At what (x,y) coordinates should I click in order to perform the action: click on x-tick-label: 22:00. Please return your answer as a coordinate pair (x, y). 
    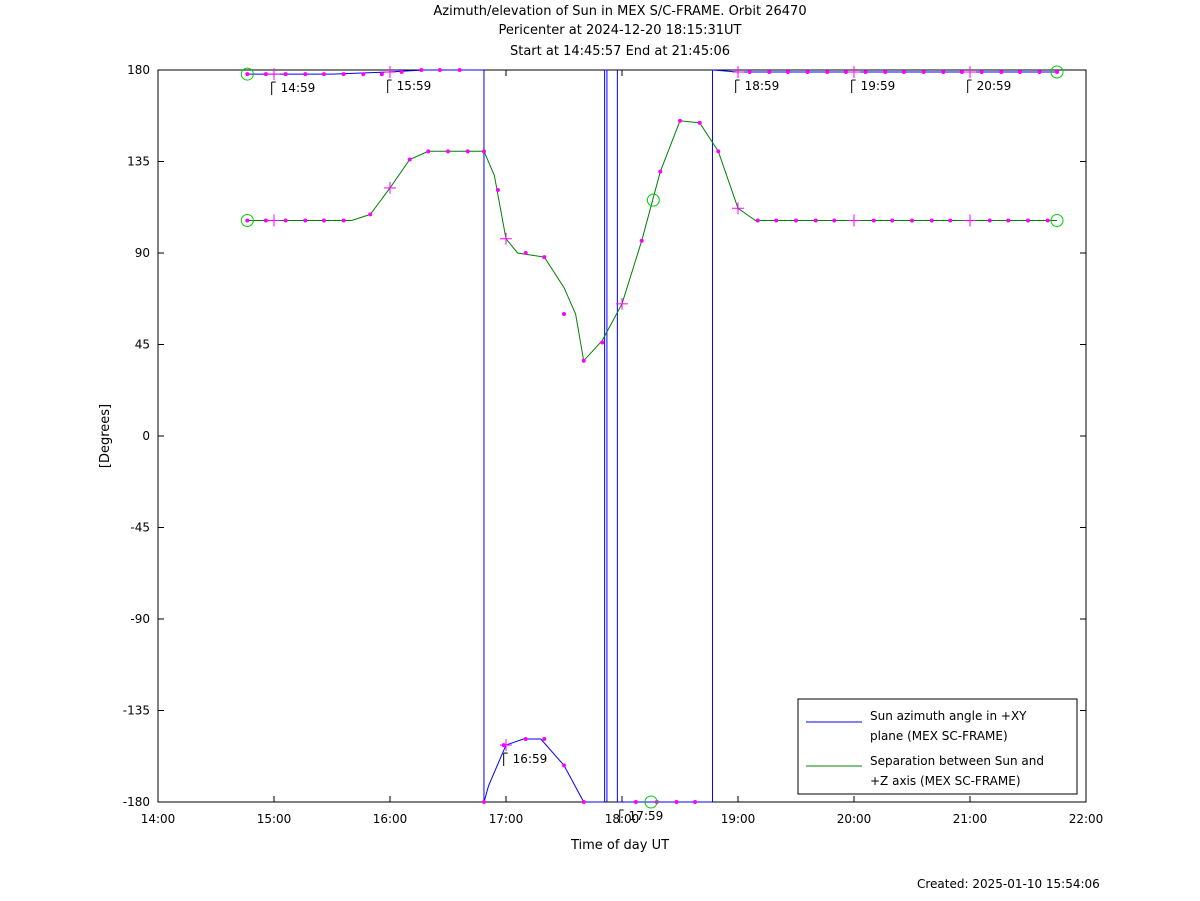
    Looking at the image, I should click on (1086, 819).